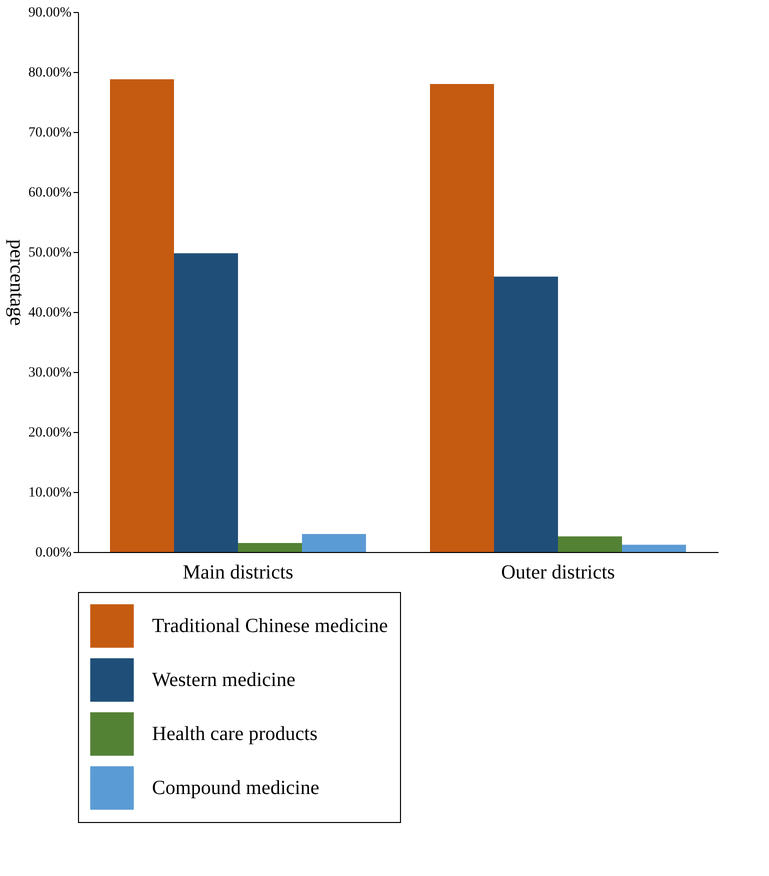 The height and width of the screenshot is (876, 769). What do you see at coordinates (50, 433) in the screenshot?
I see `y-tick-label: 20.00%` at bounding box center [50, 433].